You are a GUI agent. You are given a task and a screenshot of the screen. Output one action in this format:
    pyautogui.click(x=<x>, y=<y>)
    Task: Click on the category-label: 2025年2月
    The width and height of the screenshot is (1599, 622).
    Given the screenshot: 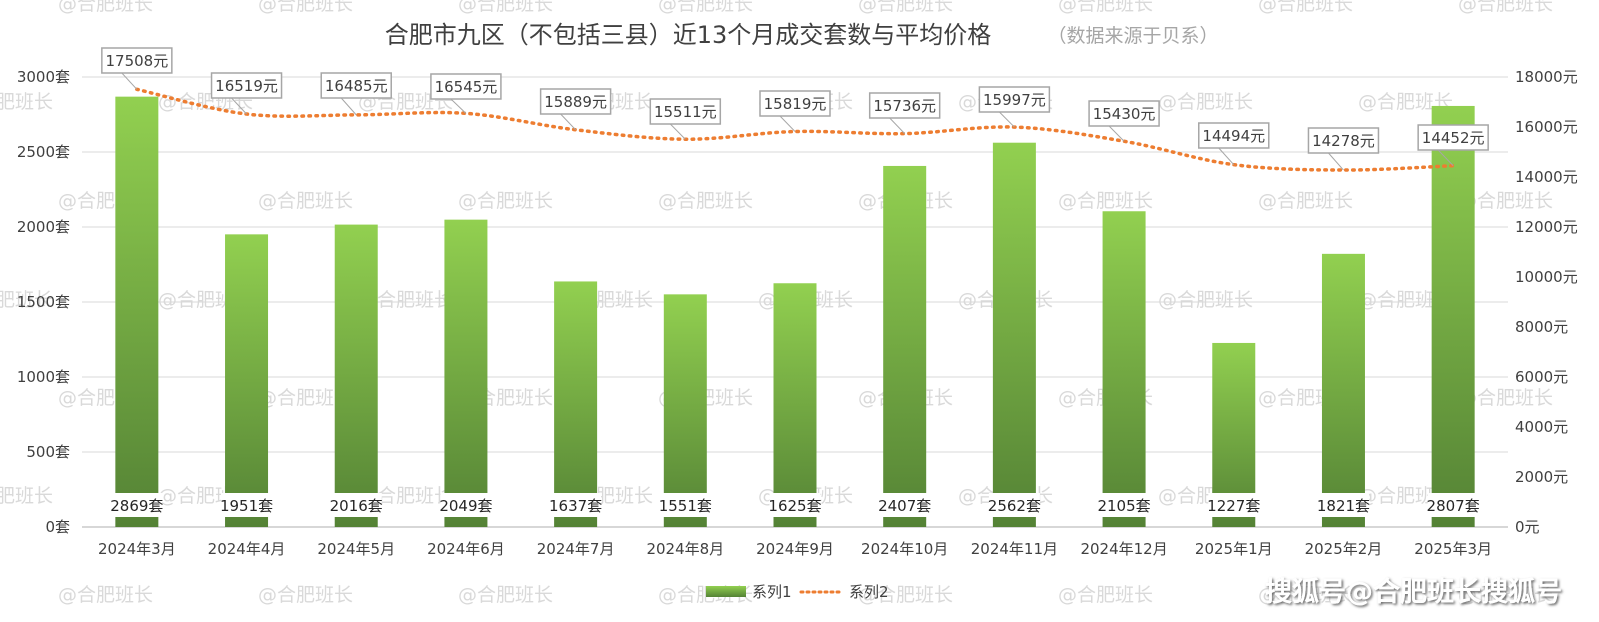 What is the action you would take?
    pyautogui.click(x=1344, y=549)
    